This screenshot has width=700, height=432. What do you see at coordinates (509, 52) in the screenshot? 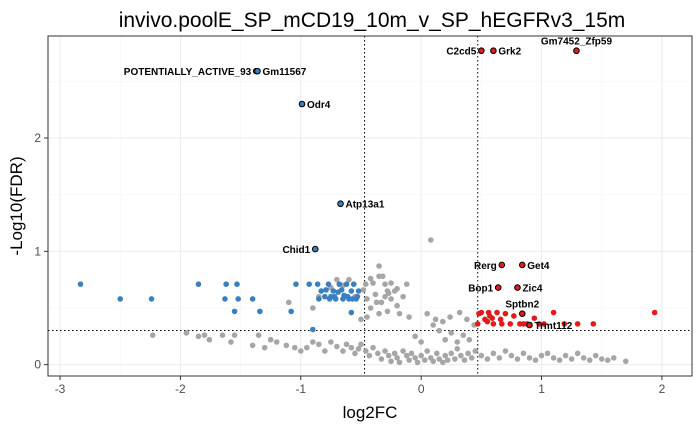
I see `gene-label: Grk2` at bounding box center [509, 52].